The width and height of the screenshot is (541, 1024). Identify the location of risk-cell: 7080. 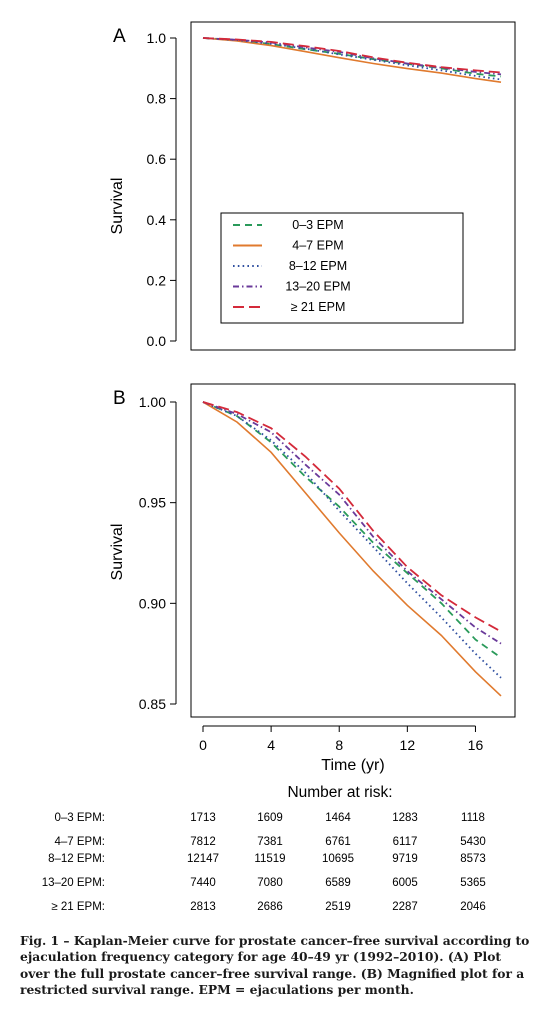
(270, 883).